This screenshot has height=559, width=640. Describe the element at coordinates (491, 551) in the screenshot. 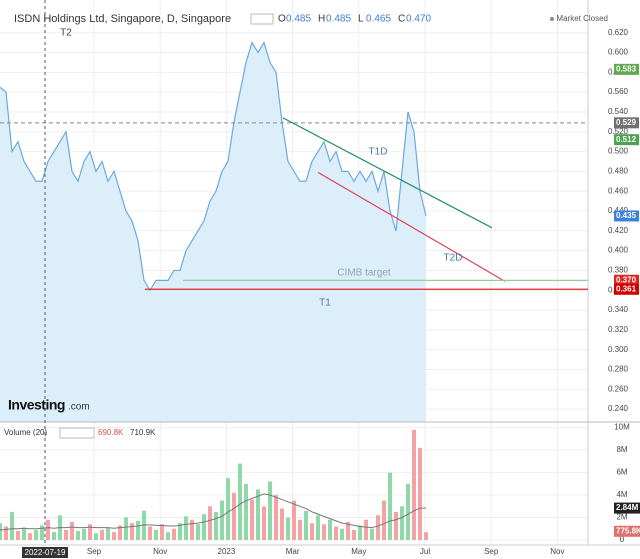

I see `x-tick-label: Sep` at that location.